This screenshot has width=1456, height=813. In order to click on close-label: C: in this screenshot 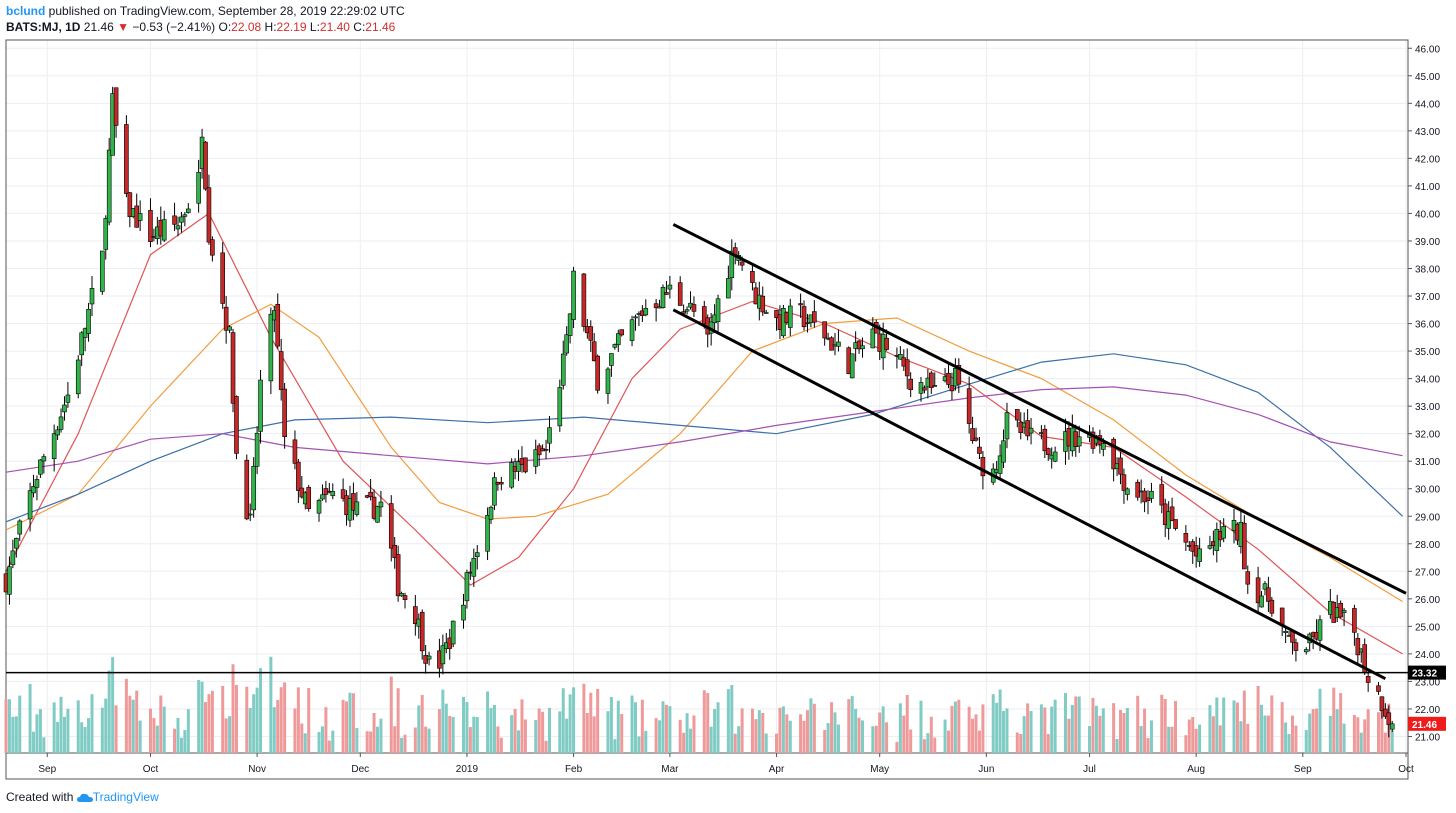, I will do `click(359, 27)`.